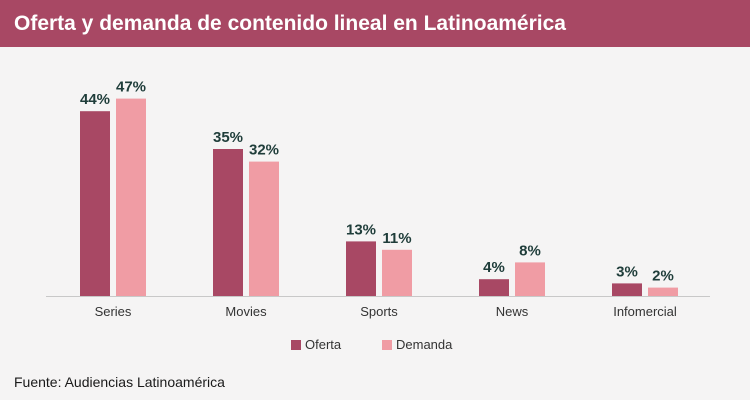 This screenshot has height=400, width=750. What do you see at coordinates (119, 382) in the screenshot?
I see `source-note: Fuente: Audiencias Latinoamérica` at bounding box center [119, 382].